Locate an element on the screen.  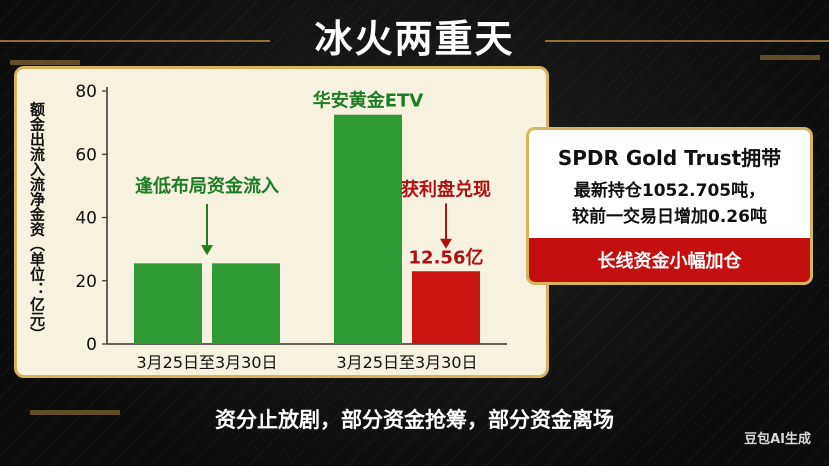
y-tick-label: 20 is located at coordinates (86, 282).